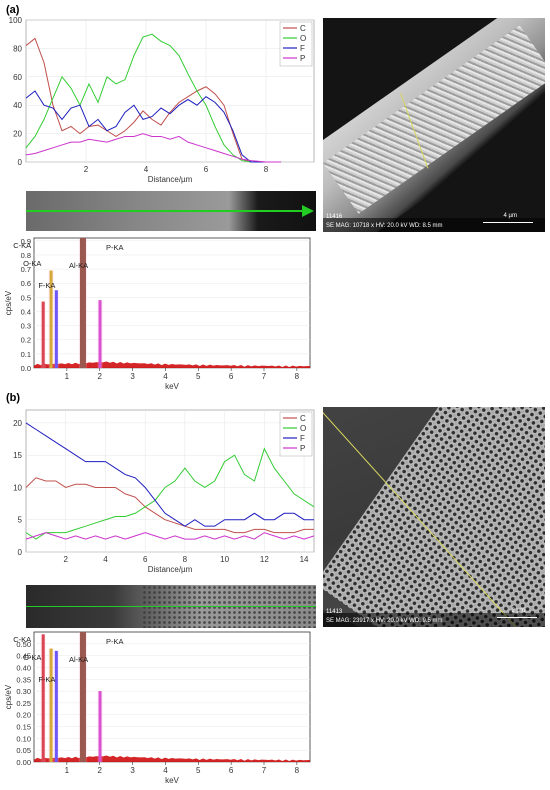  What do you see at coordinates (20, 520) in the screenshot?
I see `y-tick-label: 5` at bounding box center [20, 520].